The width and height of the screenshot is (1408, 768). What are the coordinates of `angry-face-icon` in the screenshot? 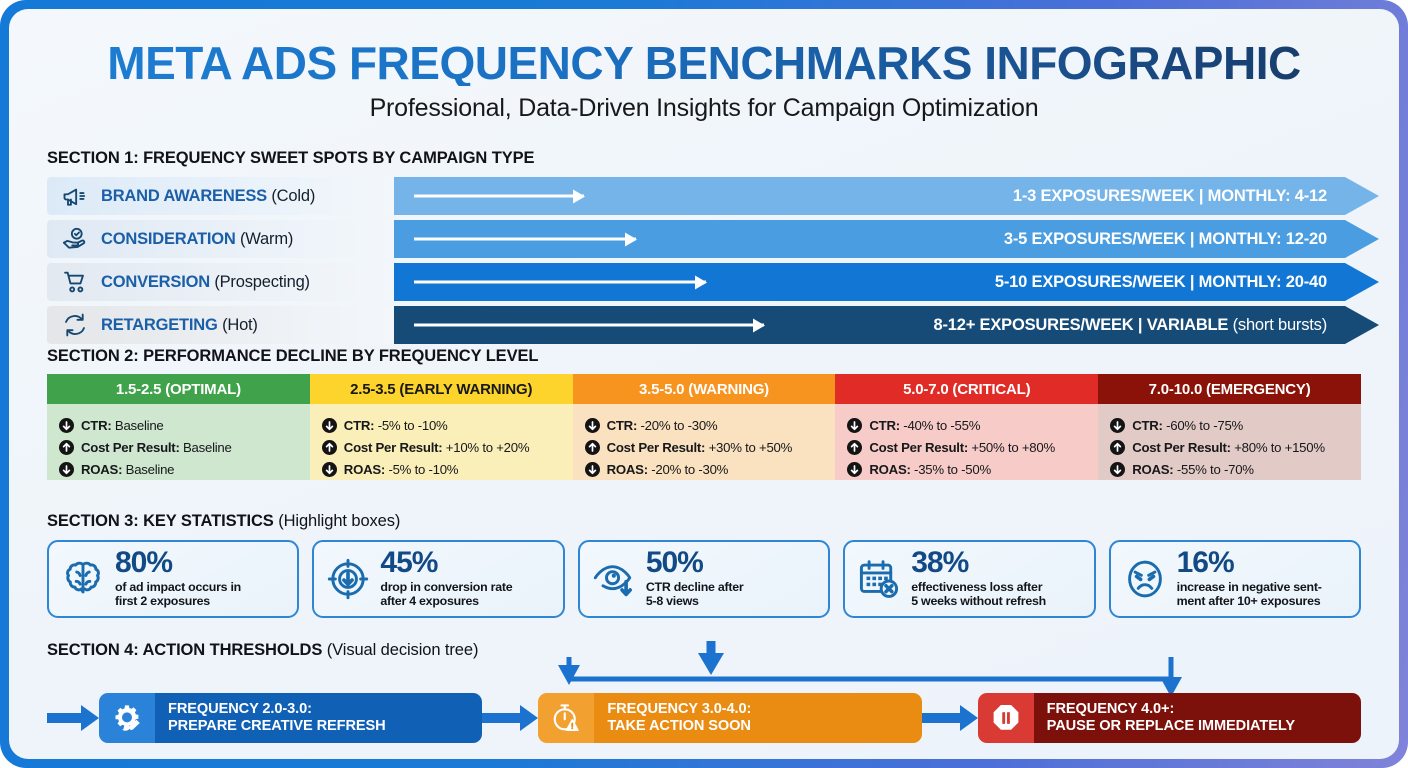 It's located at (1145, 579).